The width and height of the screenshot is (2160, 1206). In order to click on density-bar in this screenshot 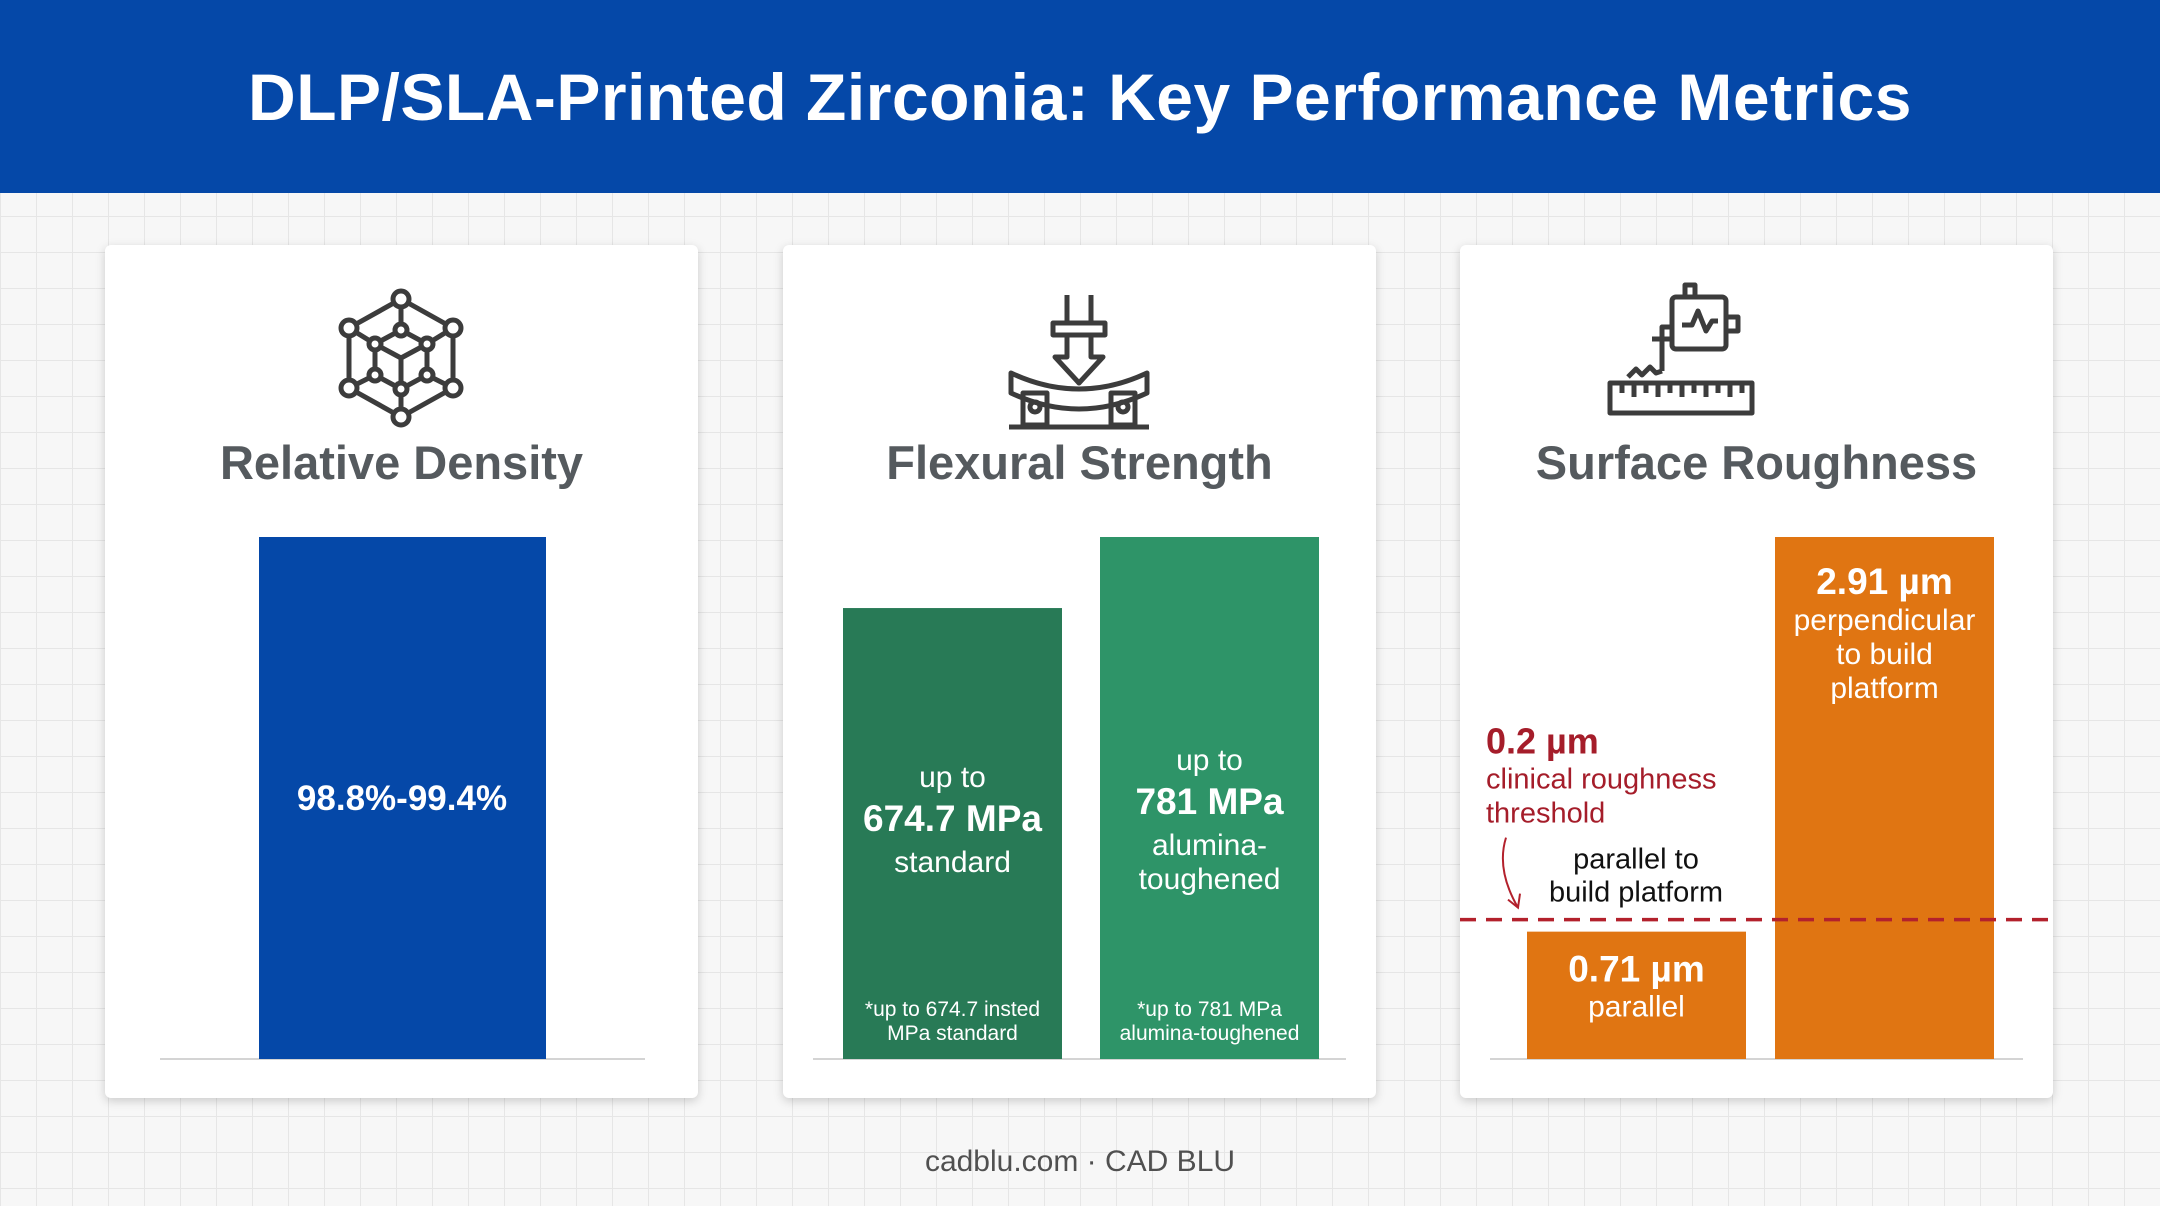, I will do `click(402, 798)`.